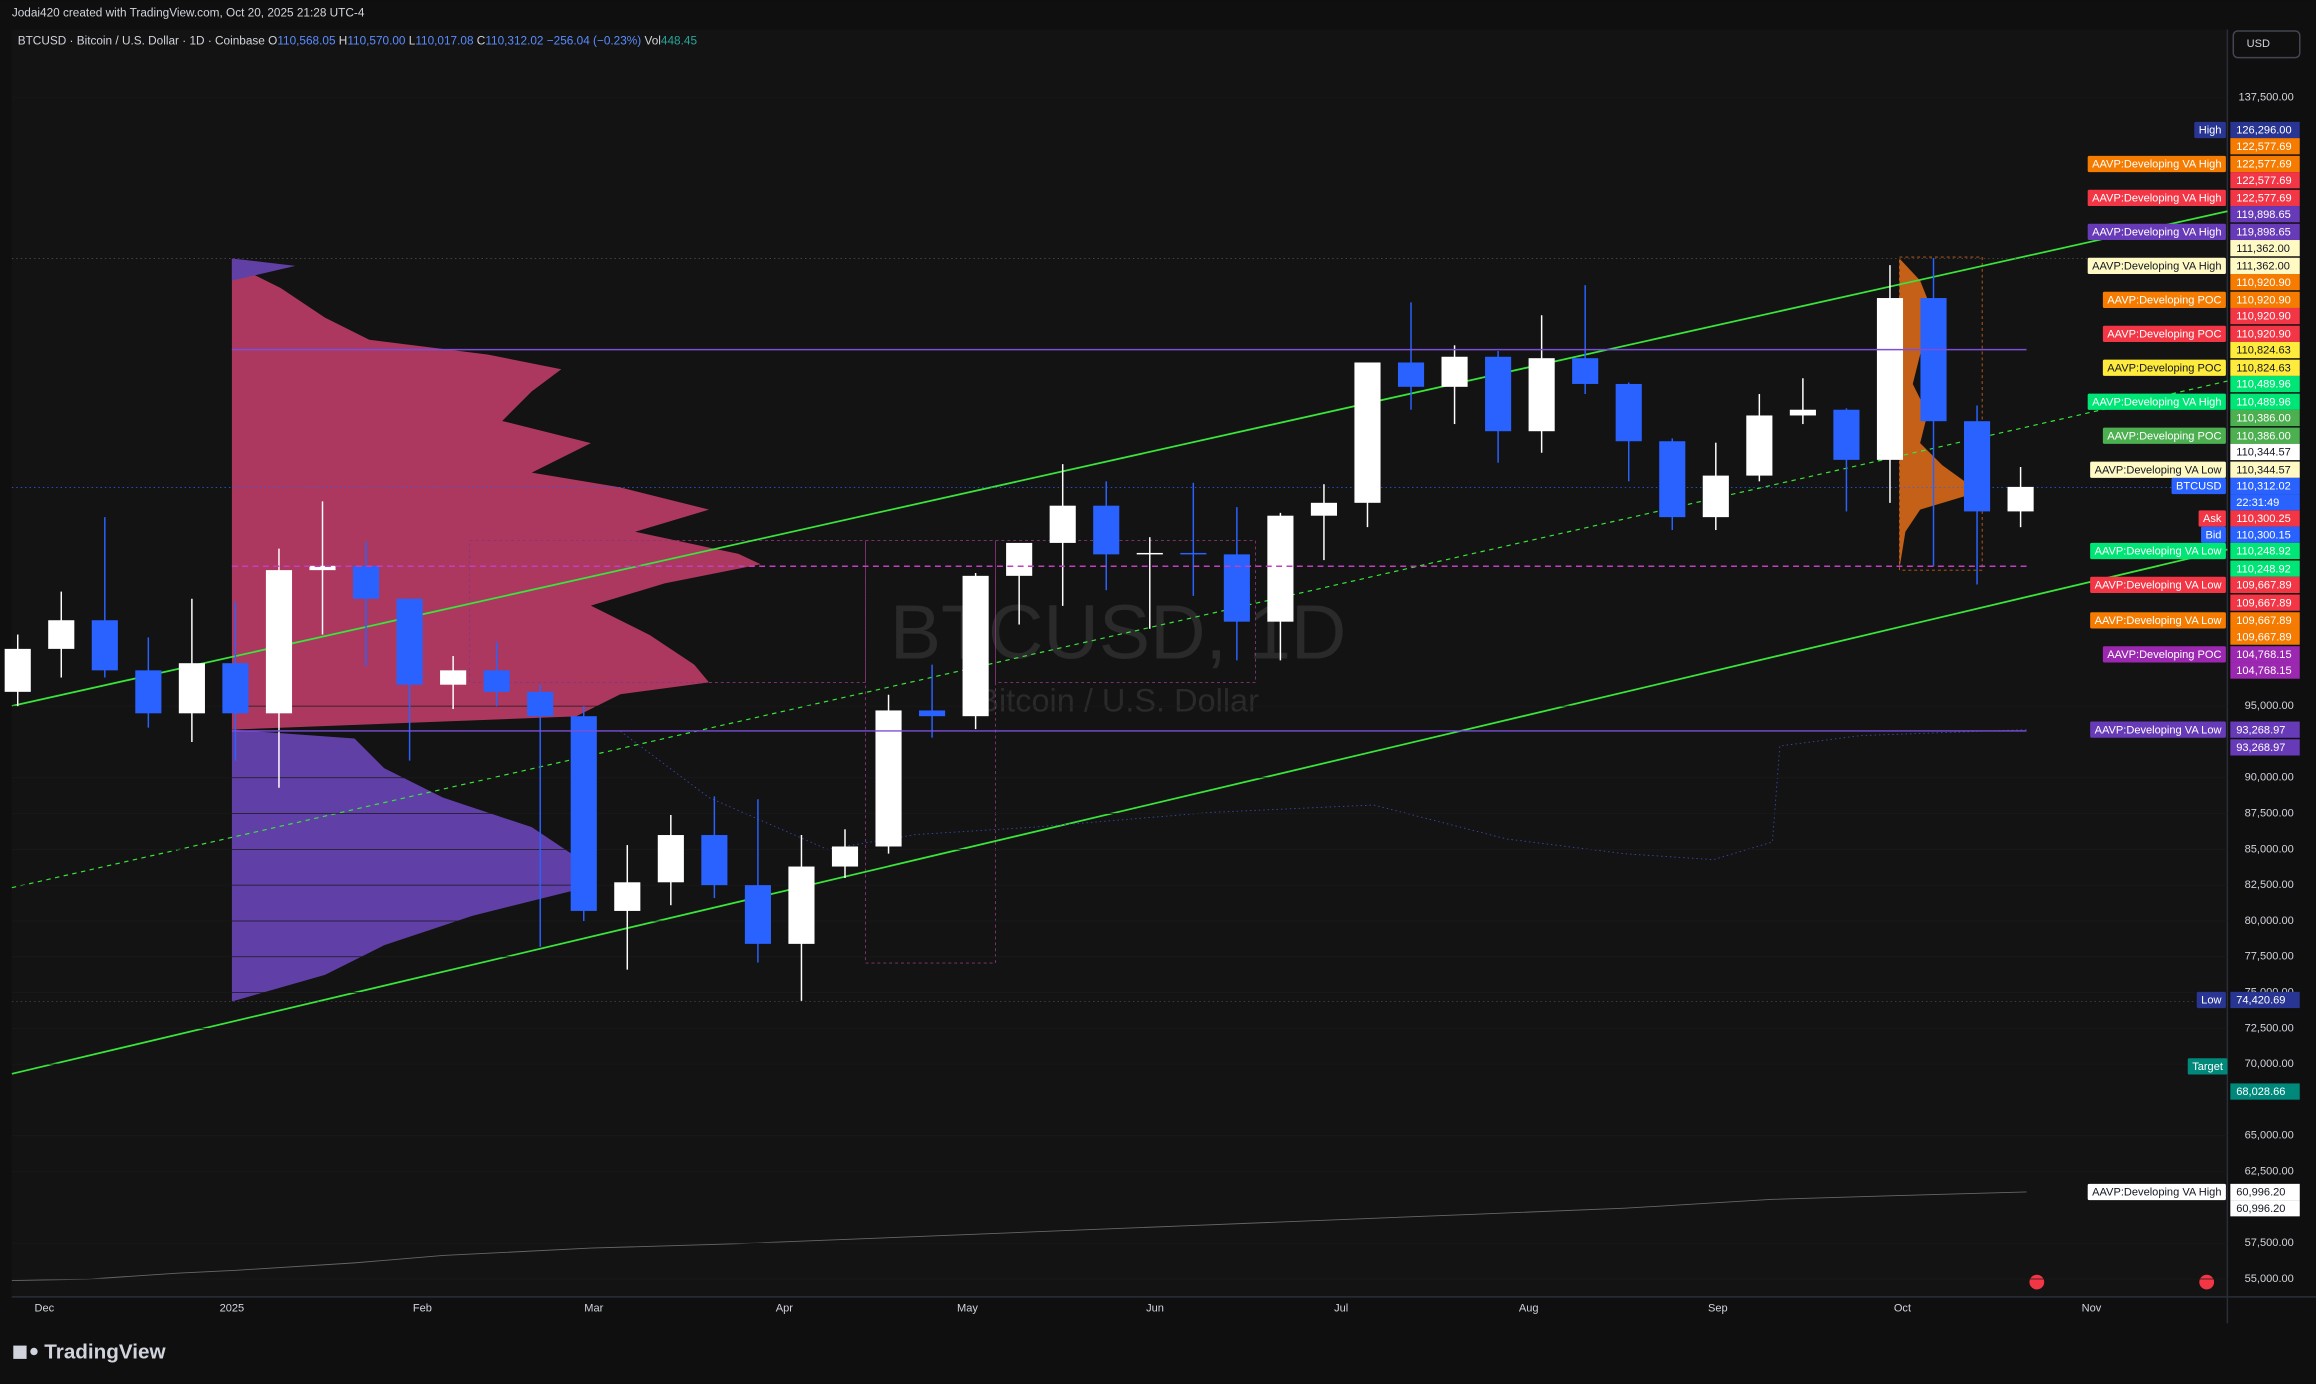 This screenshot has width=2316, height=1384. I want to click on logo: TradingView, so click(90, 1351).